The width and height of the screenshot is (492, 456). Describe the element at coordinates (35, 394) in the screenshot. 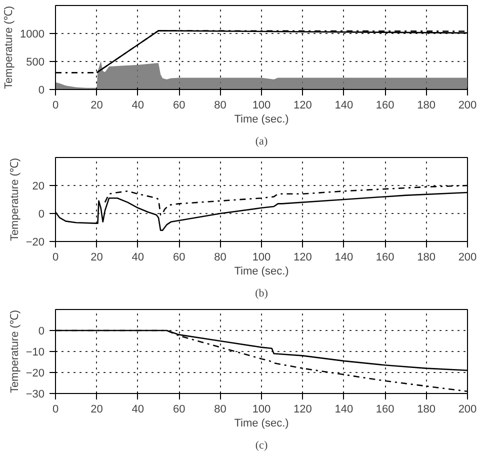

I see `y-tick-label: −30` at that location.